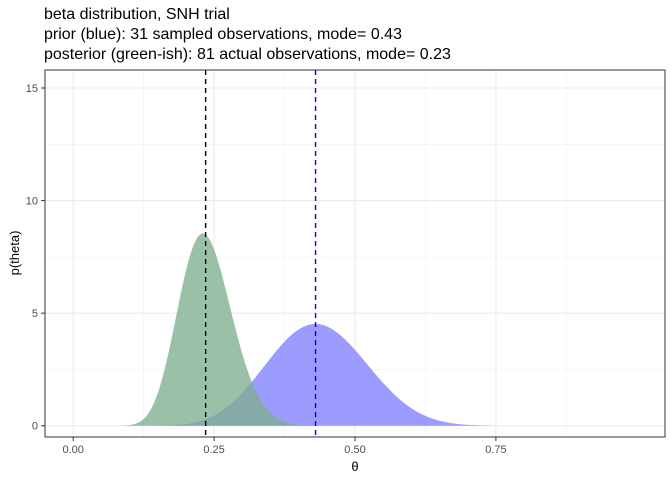 The image size is (672, 480). I want to click on title-line-1: beta distribution, SNH trial, so click(137, 14).